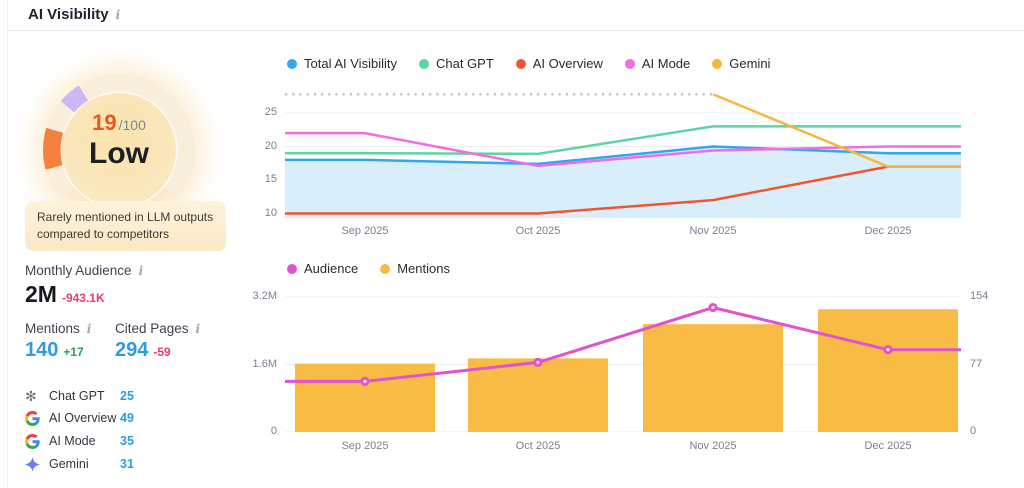 Image resolution: width=1024 pixels, height=488 pixels. Describe the element at coordinates (104, 122) in the screenshot. I see `gauge-score: 19` at that location.